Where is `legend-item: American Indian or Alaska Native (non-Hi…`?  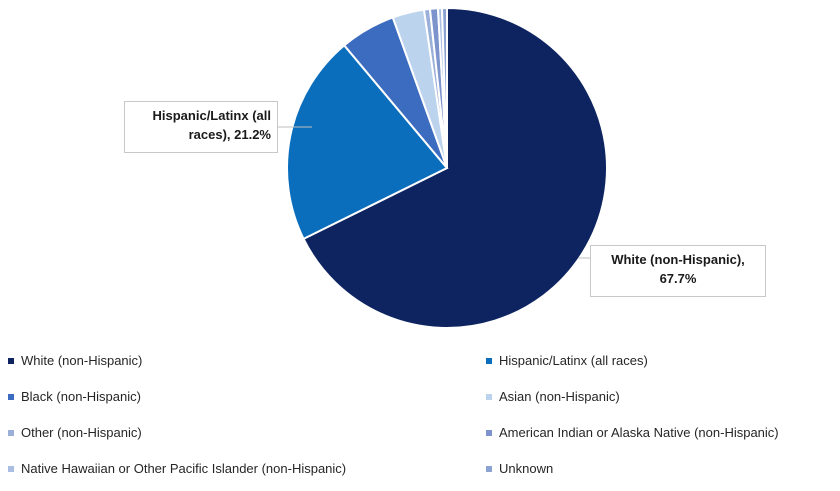 legend-item: American Indian or Alaska Native (non-Hi… is located at coordinates (632, 432).